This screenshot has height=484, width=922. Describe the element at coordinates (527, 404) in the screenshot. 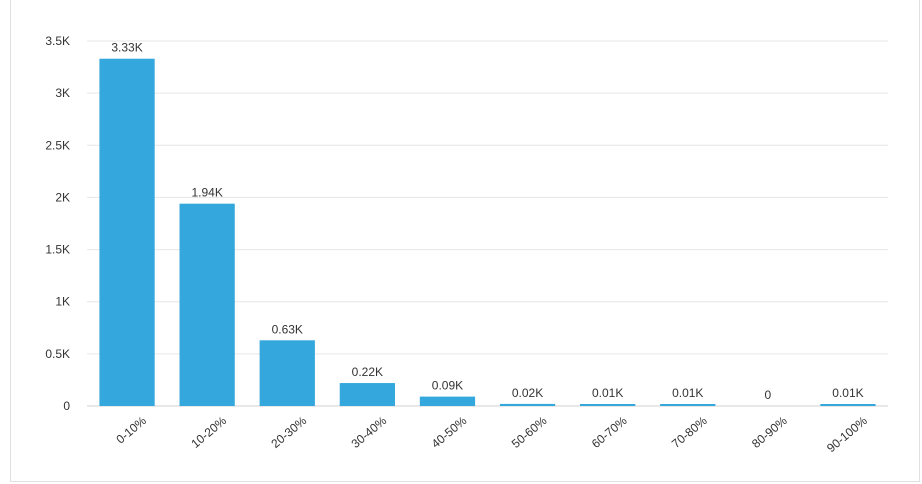

I see `bar-50-60%` at that location.